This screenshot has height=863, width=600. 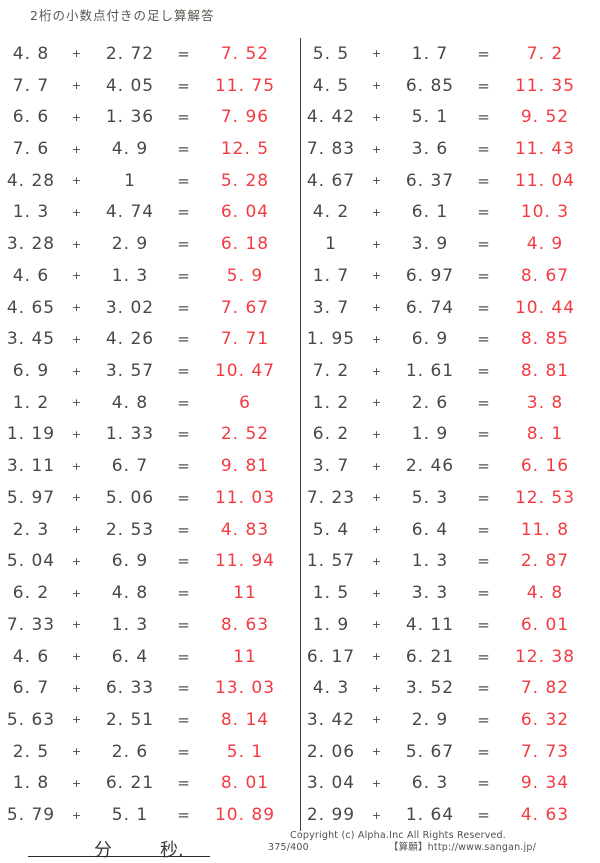 What do you see at coordinates (130, 85) in the screenshot?
I see `addend-b: 4. 05` at bounding box center [130, 85].